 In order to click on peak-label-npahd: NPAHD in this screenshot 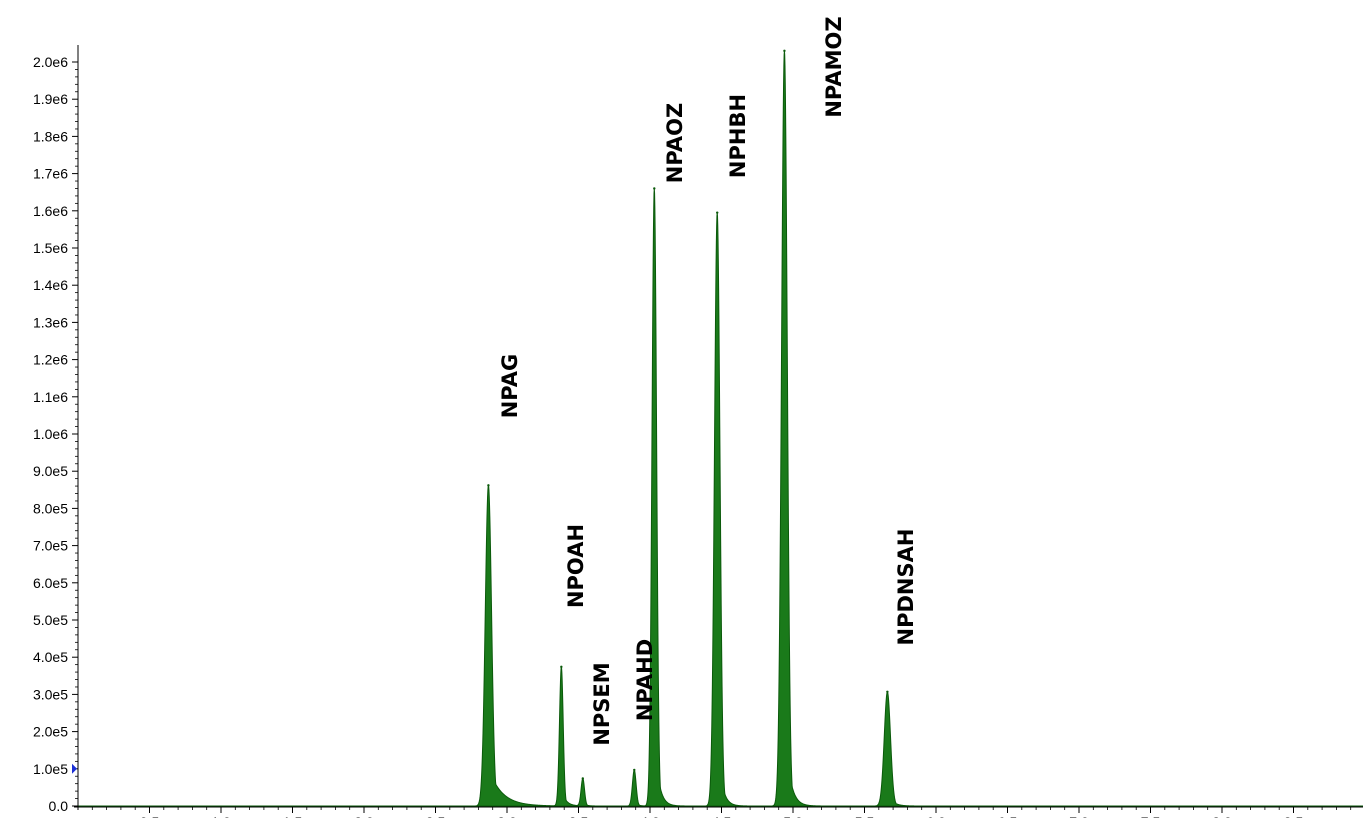, I will do `click(645, 680)`.